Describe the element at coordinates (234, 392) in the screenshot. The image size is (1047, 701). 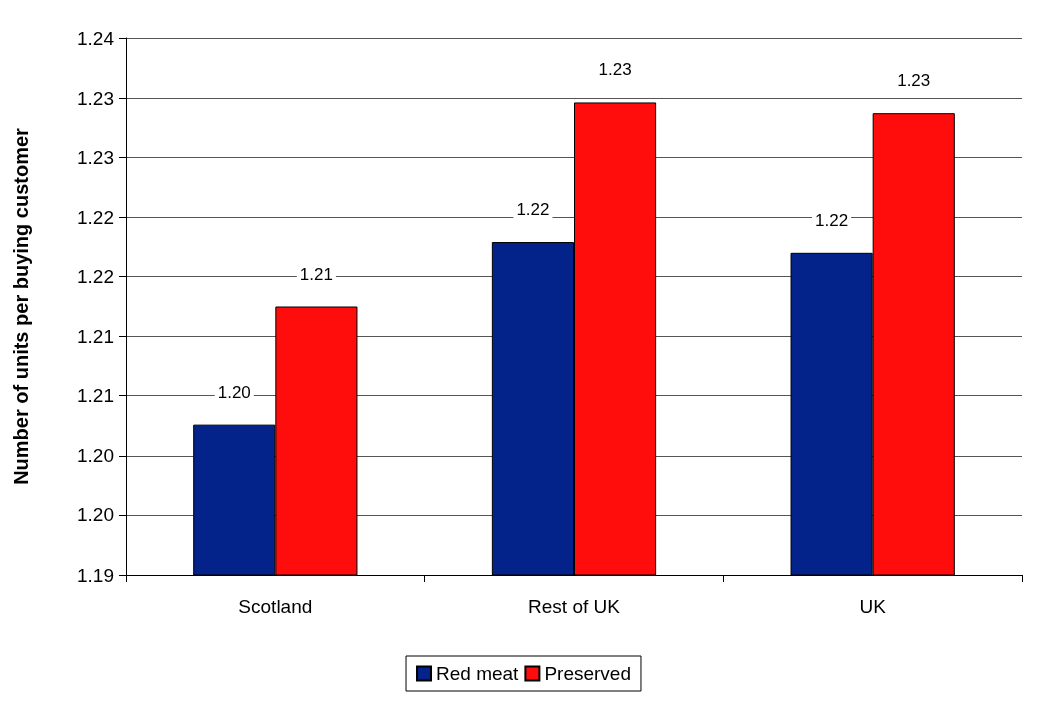
I see `data-label: 1.20` at that location.